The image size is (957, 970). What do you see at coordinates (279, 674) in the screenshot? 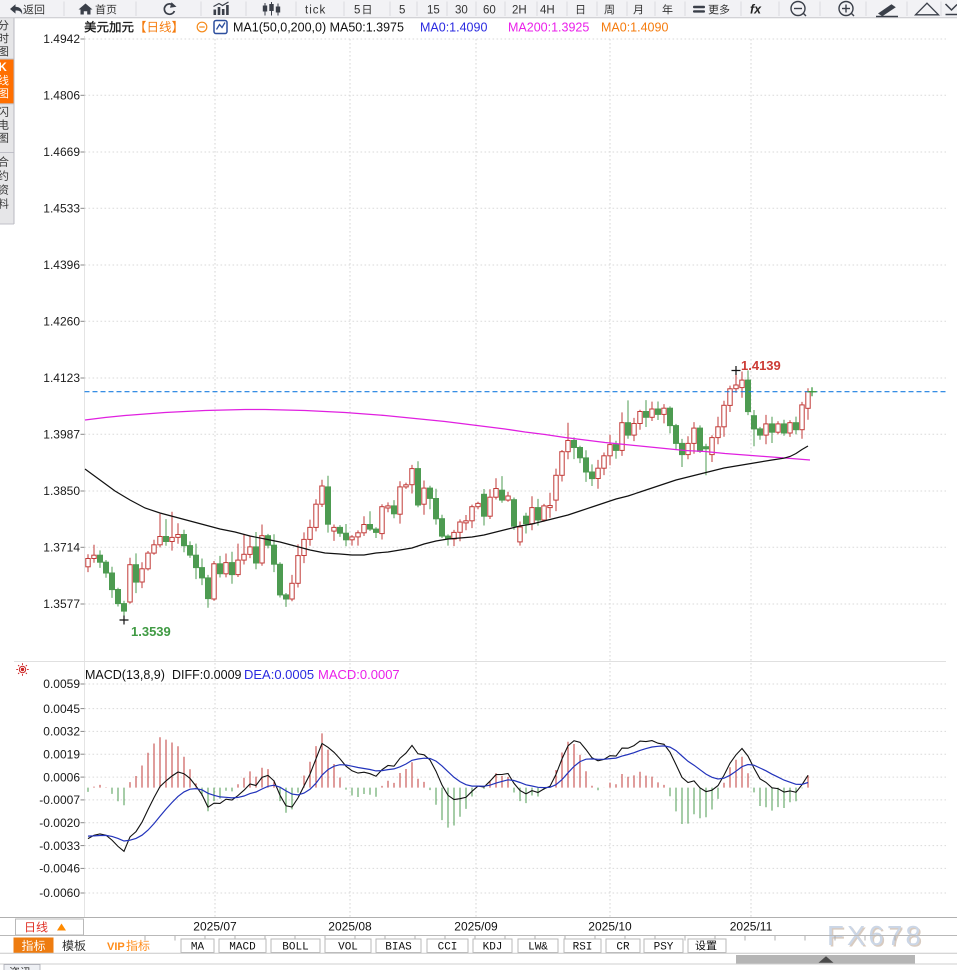
I see `svg-text: DEA:0.0005` at bounding box center [279, 674].